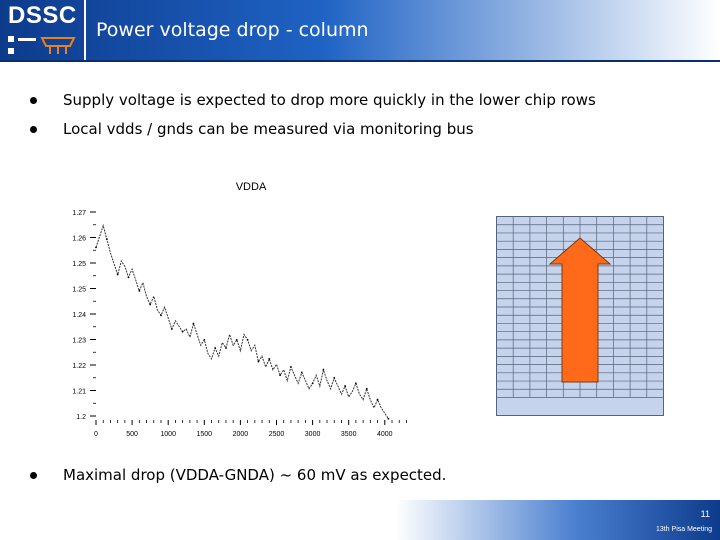 The width and height of the screenshot is (720, 540). Describe the element at coordinates (385, 434) in the screenshot. I see `x-tick-label: 4000` at that location.